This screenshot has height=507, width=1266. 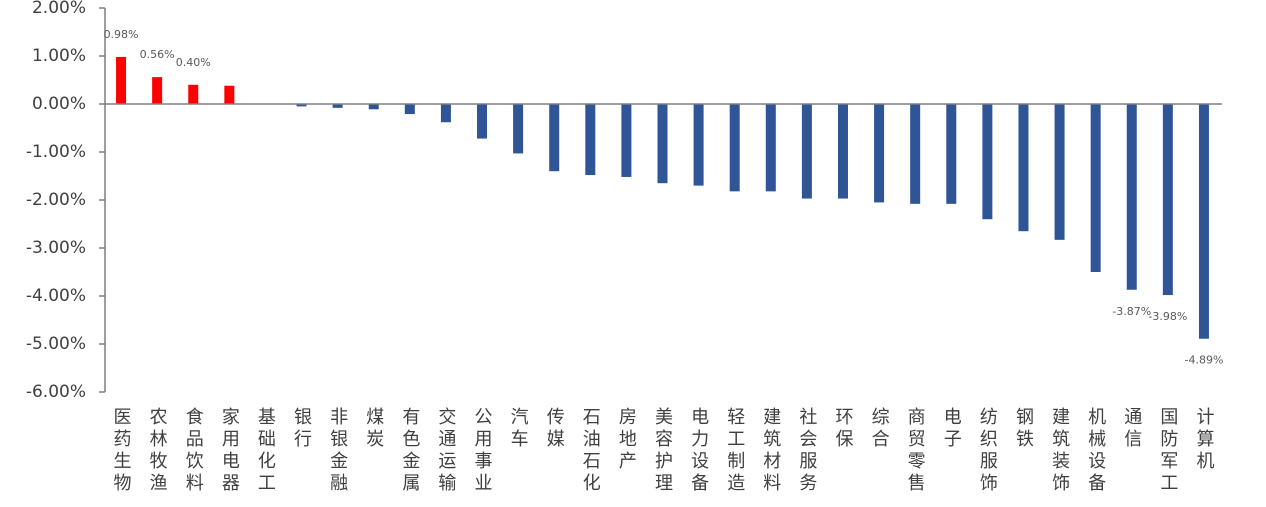 What do you see at coordinates (1023, 429) in the screenshot?
I see `x-tick-label: 钢铁` at bounding box center [1023, 429].